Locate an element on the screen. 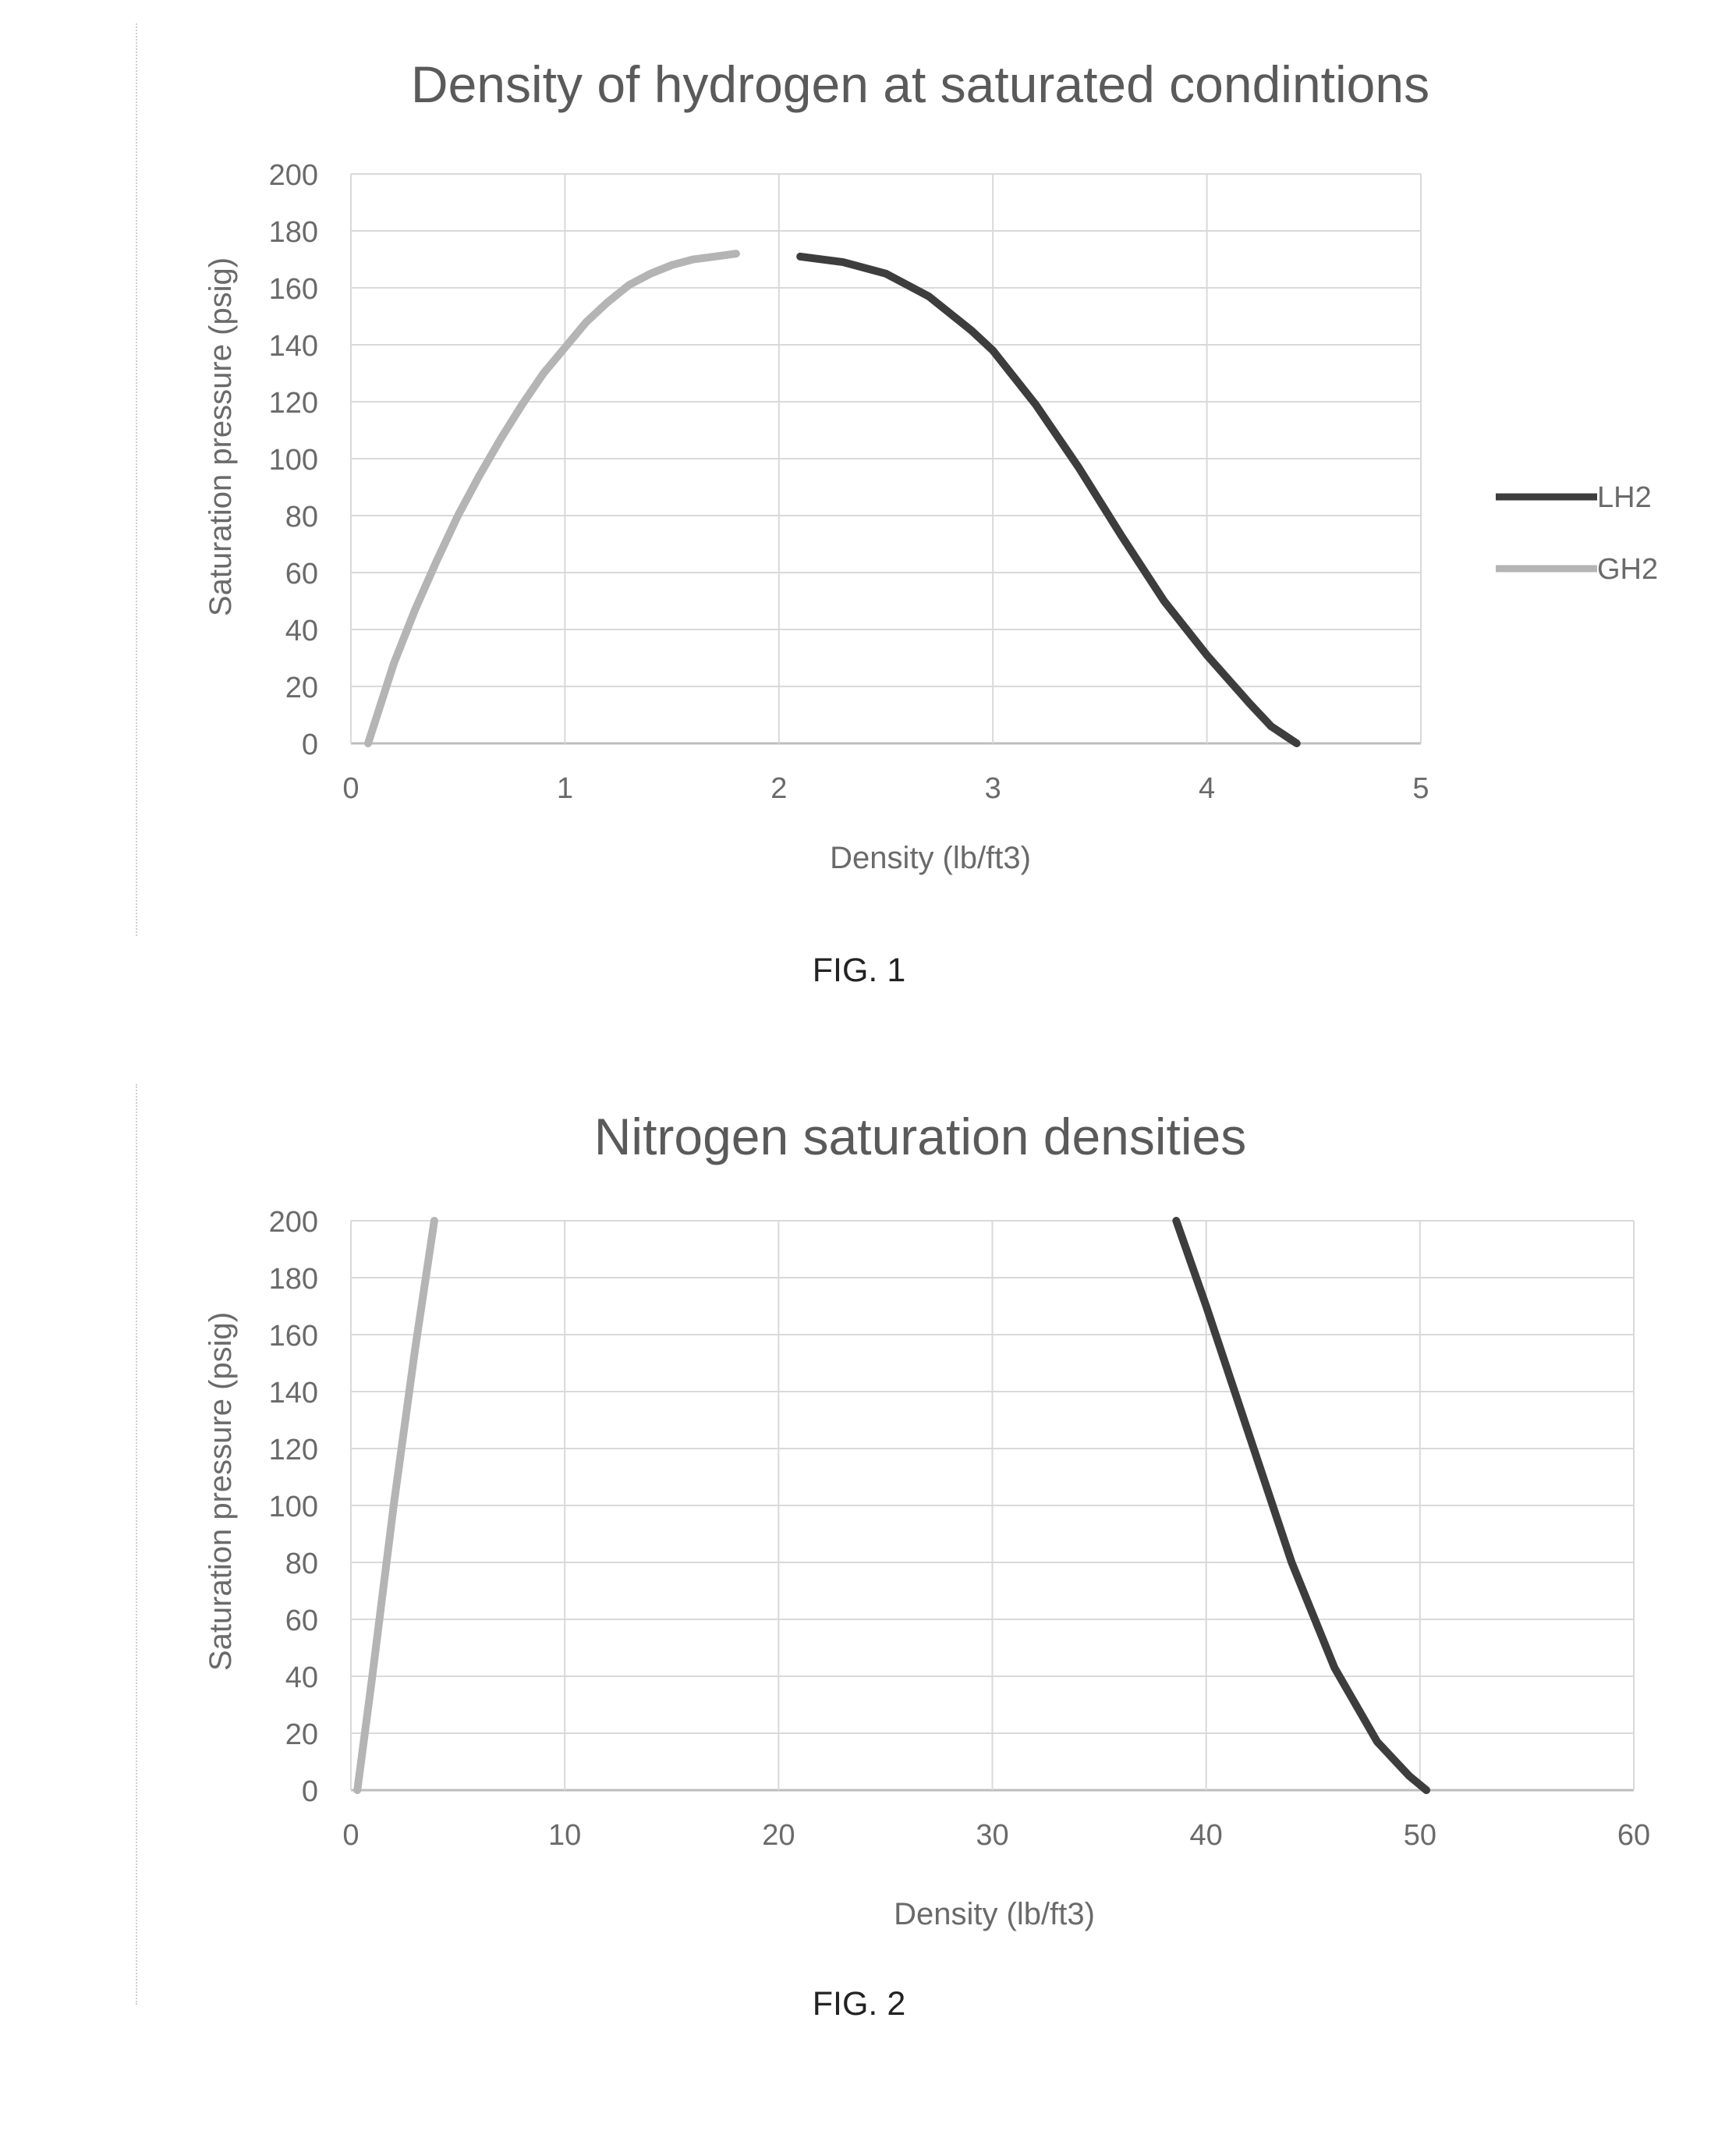 The height and width of the screenshot is (2156, 1718). legend-label-lh2: LH2 is located at coordinates (1624, 497).